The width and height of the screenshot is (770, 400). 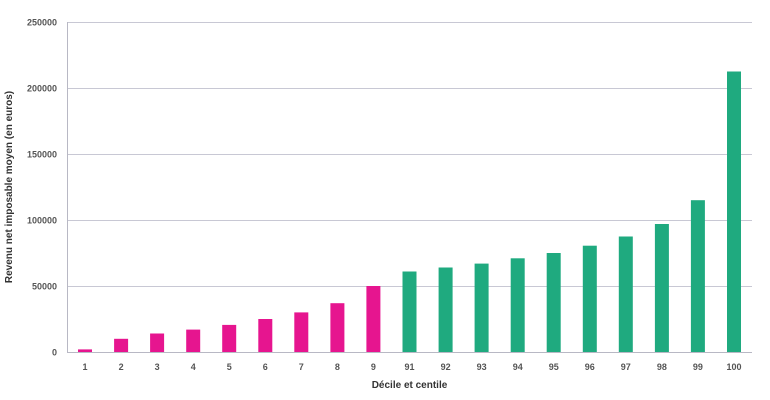 I want to click on y-tick-label: 250000, so click(x=42, y=23).